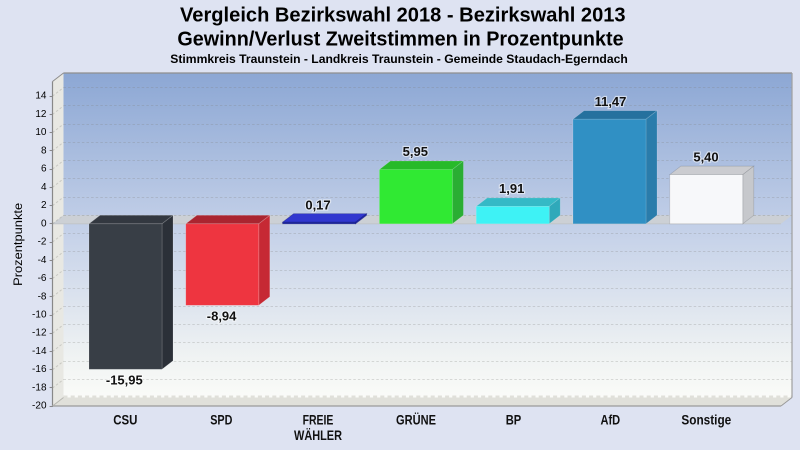 The image size is (800, 450). What do you see at coordinates (610, 420) in the screenshot?
I see `svg-text: AfD` at bounding box center [610, 420].